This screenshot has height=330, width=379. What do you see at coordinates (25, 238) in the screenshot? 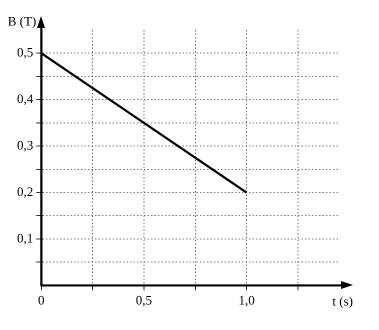
I see `y-tick-label: 0,1` at bounding box center [25, 238].